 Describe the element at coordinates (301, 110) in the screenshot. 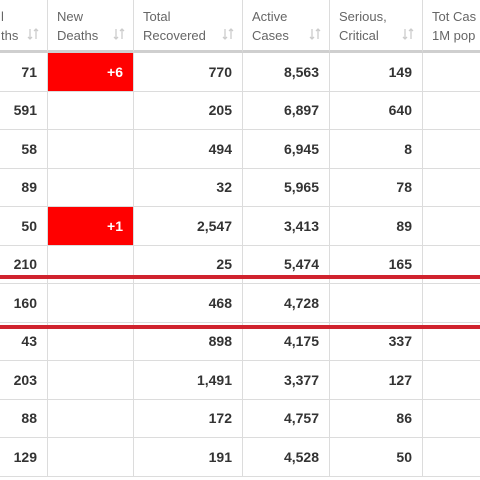

I see `cell-text: 6,897` at that location.